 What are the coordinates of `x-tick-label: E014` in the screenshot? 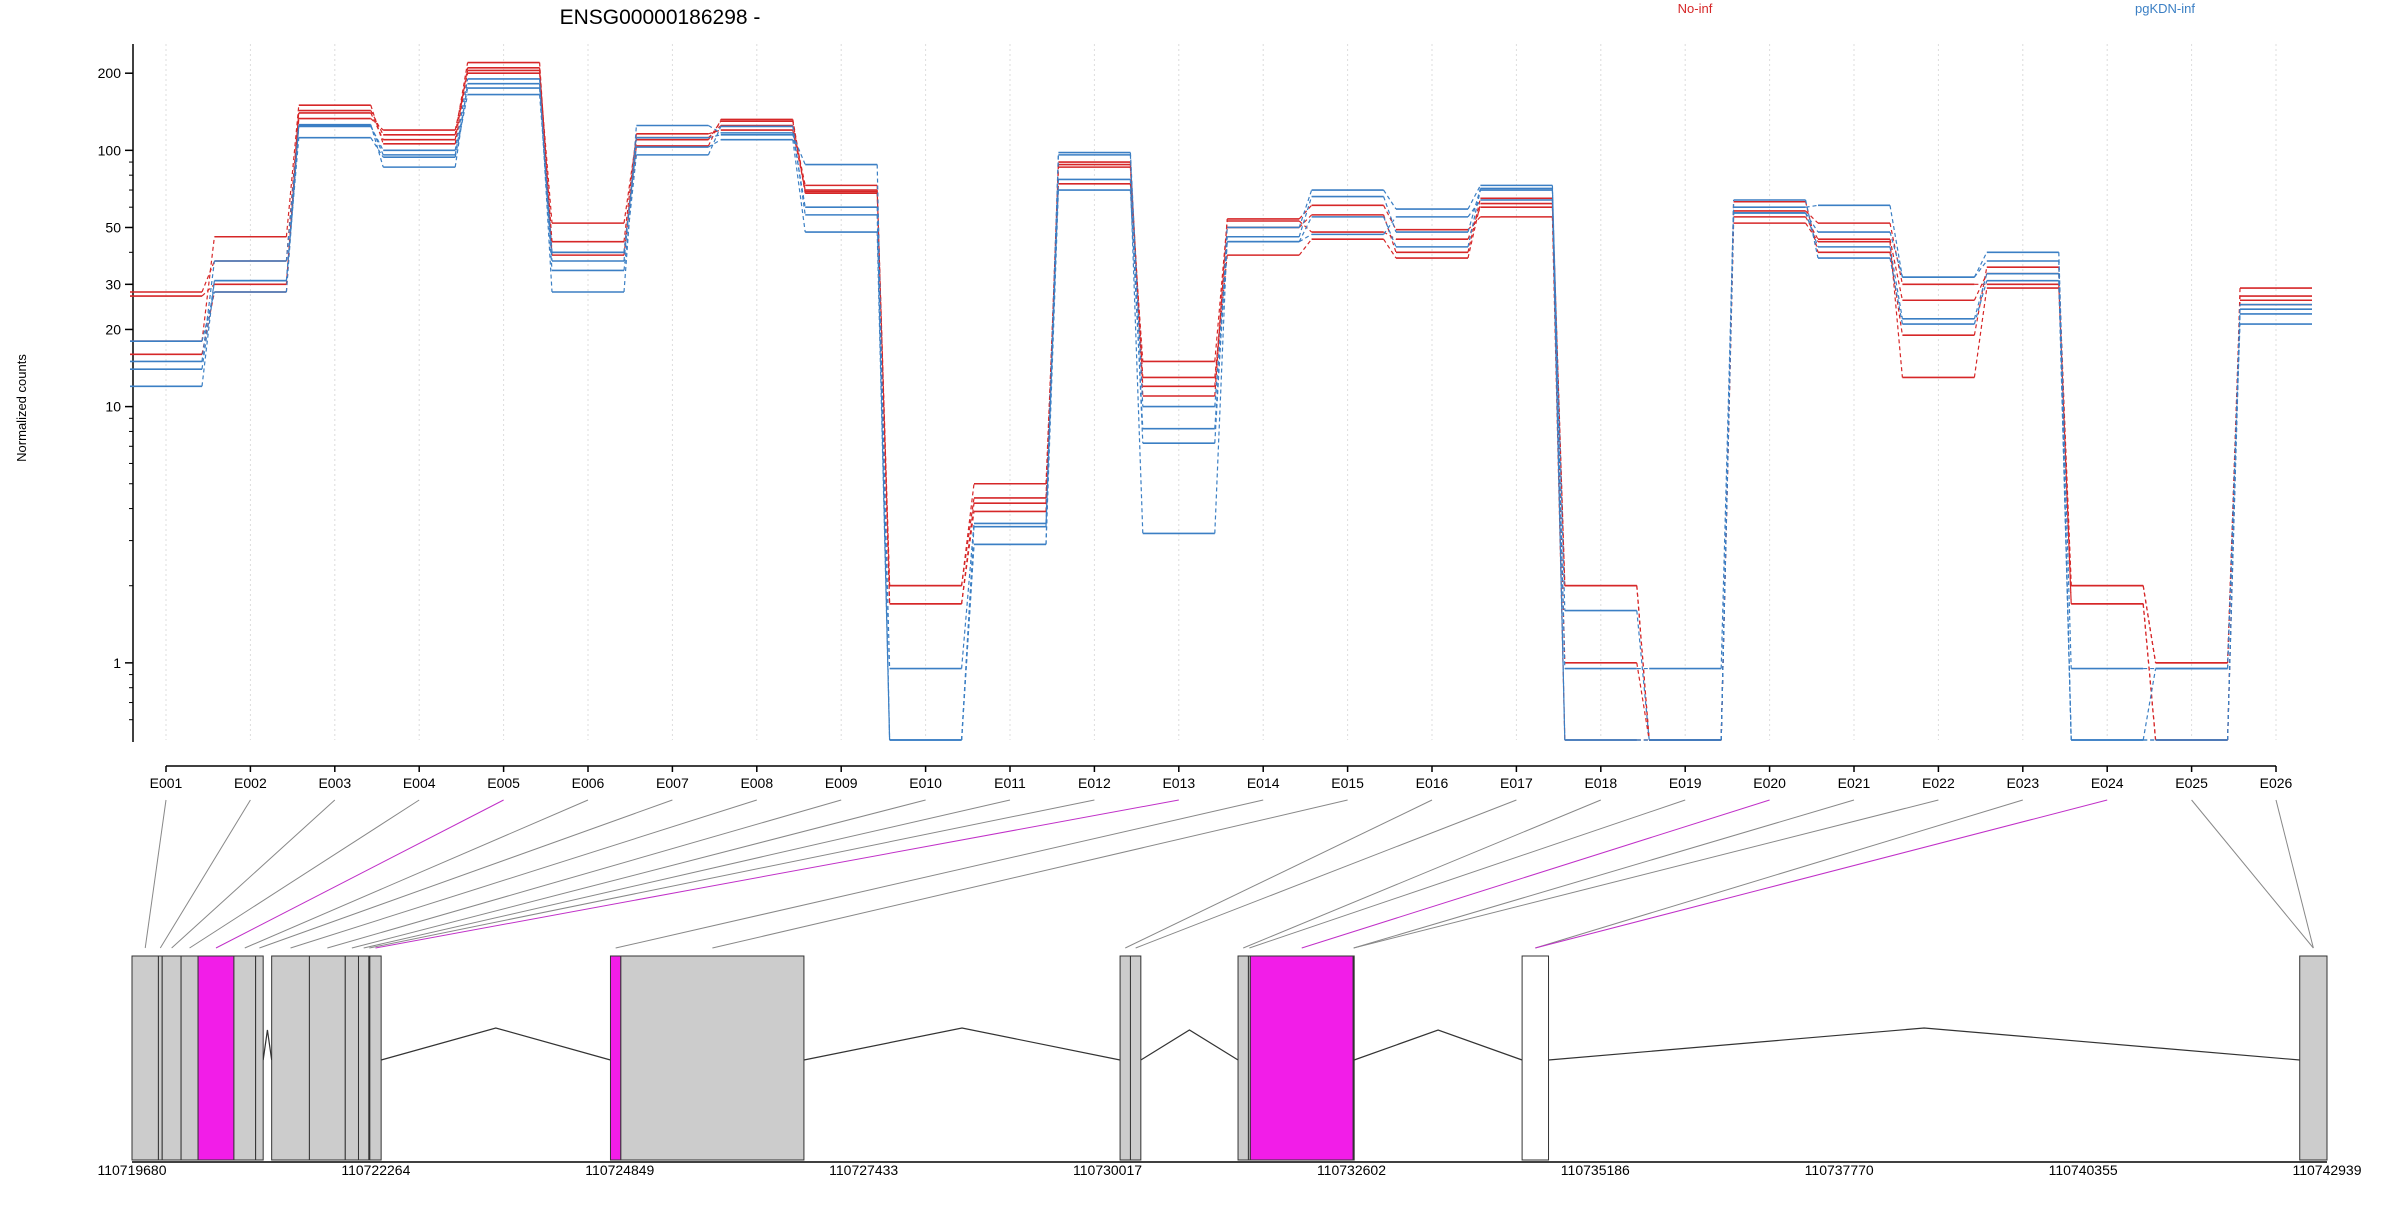 It's located at (1263, 783).